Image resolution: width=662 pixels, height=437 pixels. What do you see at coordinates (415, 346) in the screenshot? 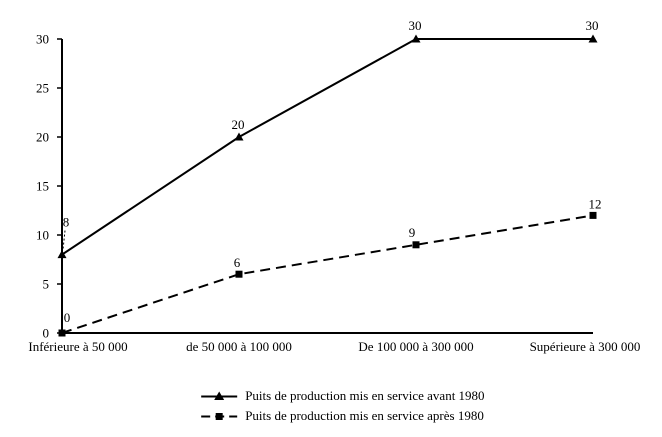
I see `x-category-label: De 100 000 à 300 000` at bounding box center [415, 346].